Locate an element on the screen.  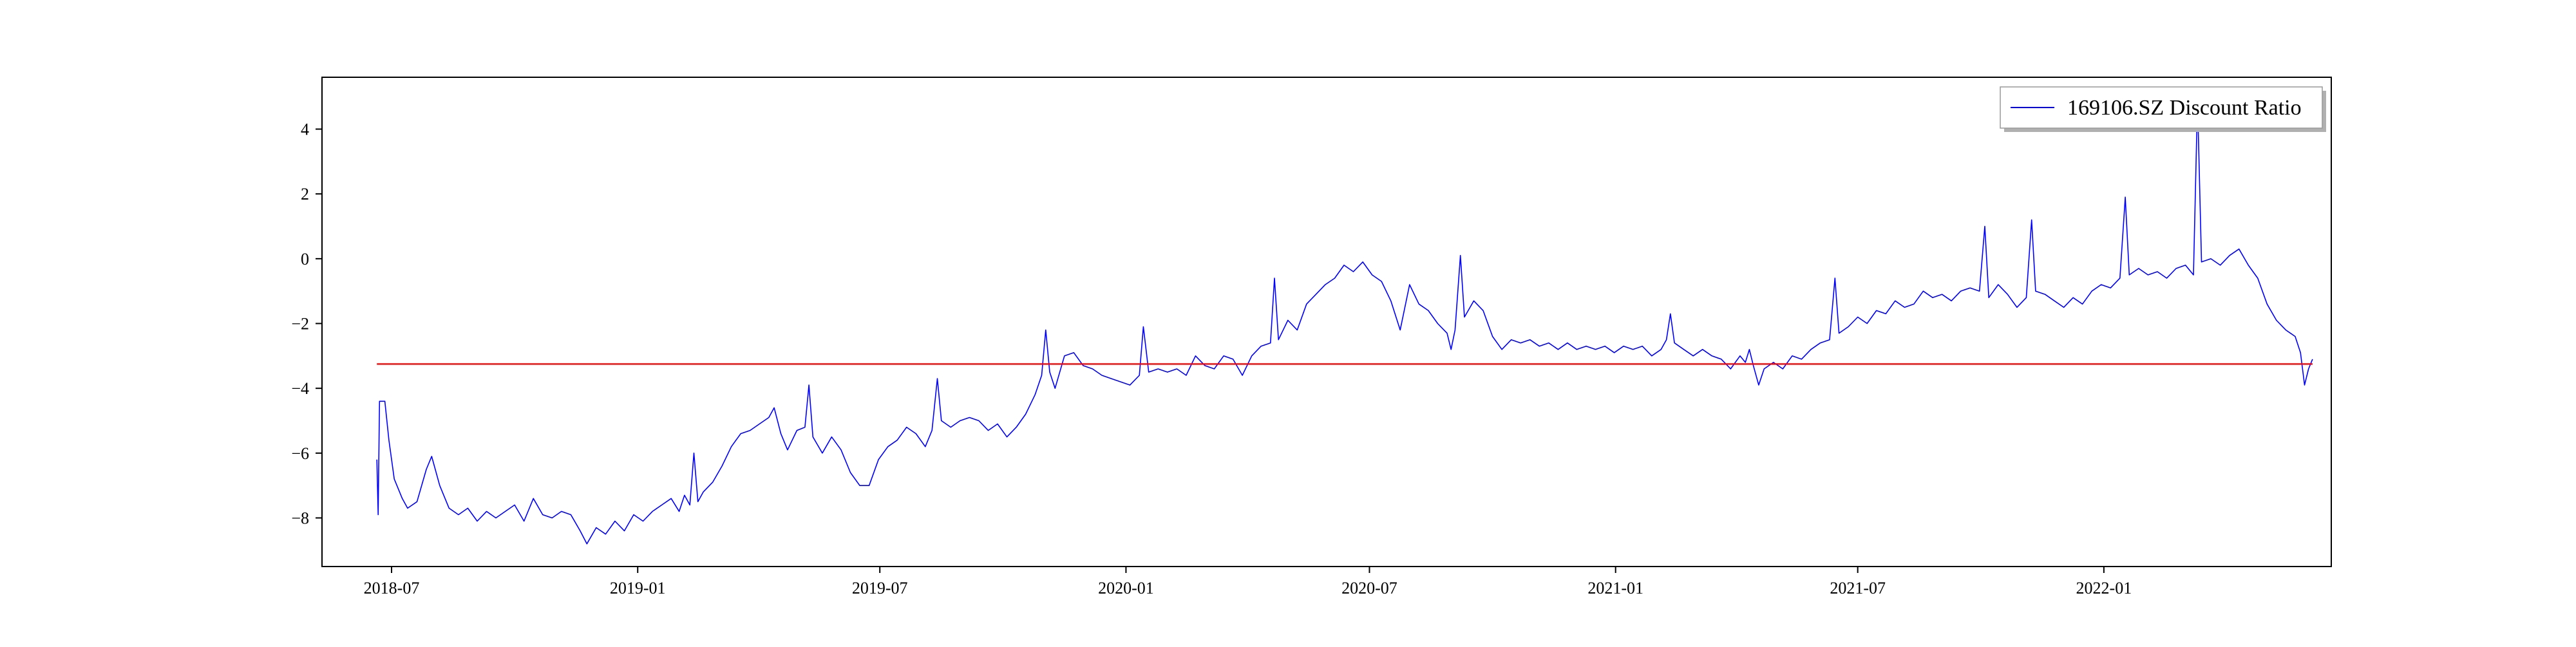
x-tick-label: 2021-07 is located at coordinates (1858, 588).